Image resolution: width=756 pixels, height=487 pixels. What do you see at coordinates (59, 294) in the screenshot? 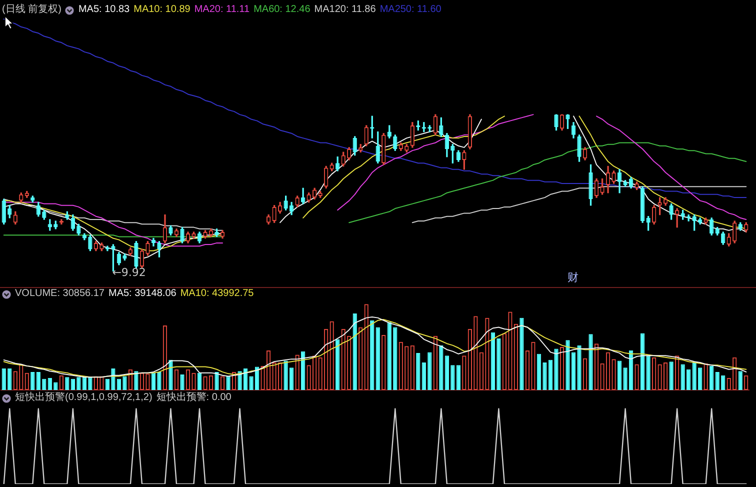
I see `chart-title: VOLUME: 30856.17` at bounding box center [59, 294].